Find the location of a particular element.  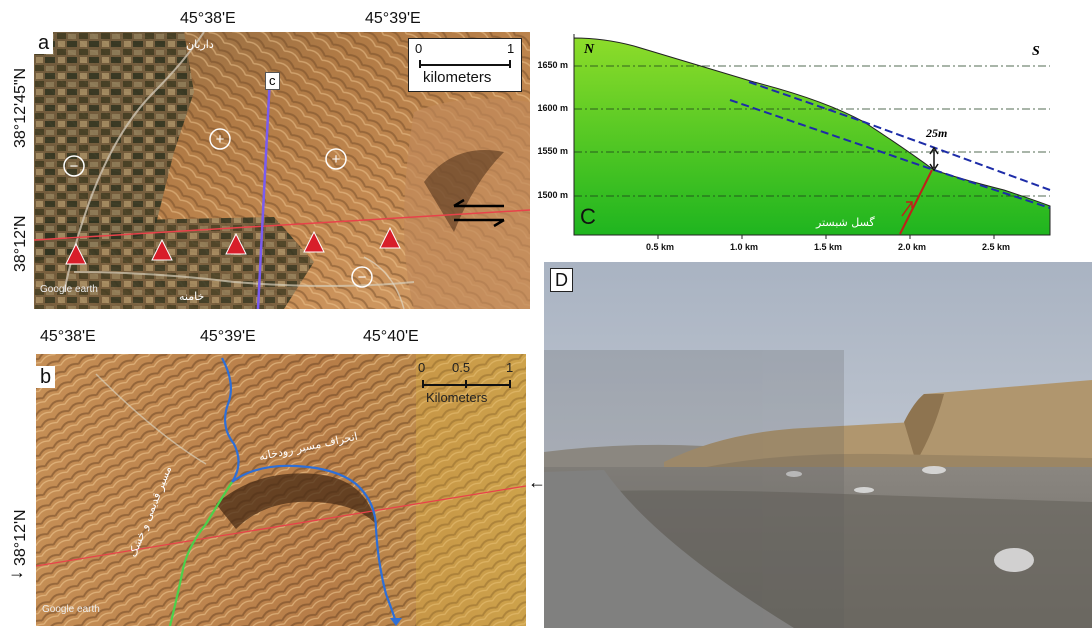

panel-c-profile-graphic is located at coordinates (812, 136).